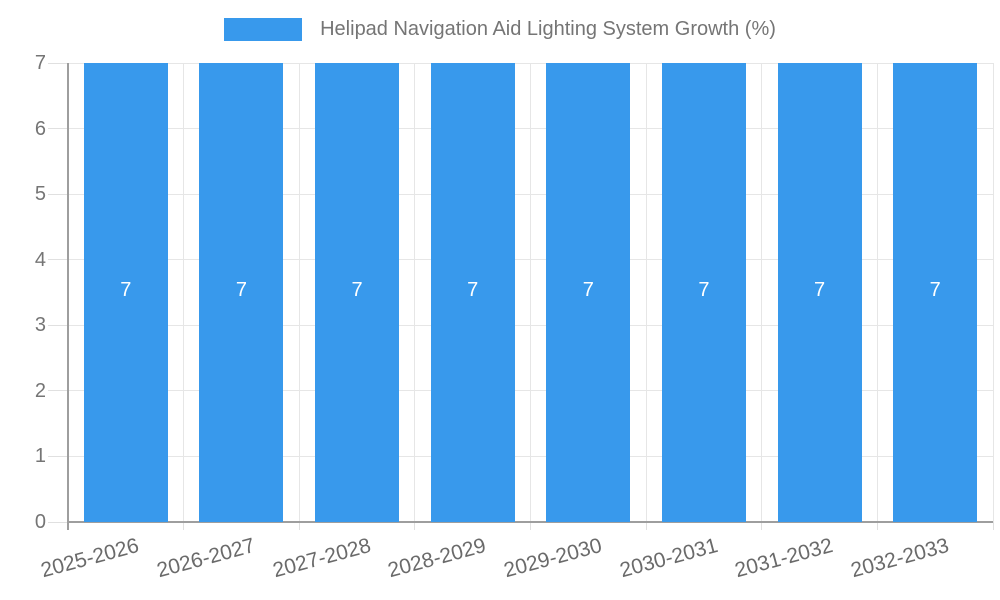  I want to click on y-axis-label: 6, so click(40, 128).